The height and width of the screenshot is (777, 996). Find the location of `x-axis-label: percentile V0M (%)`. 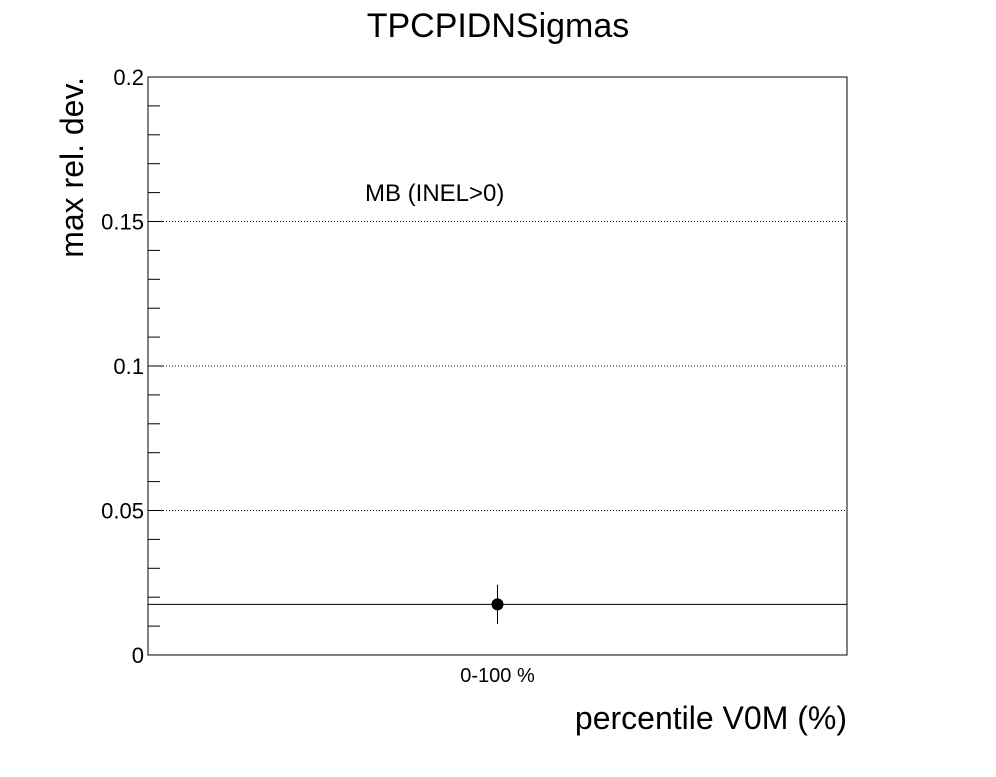

x-axis-label: percentile V0M (%) is located at coordinates (711, 718).